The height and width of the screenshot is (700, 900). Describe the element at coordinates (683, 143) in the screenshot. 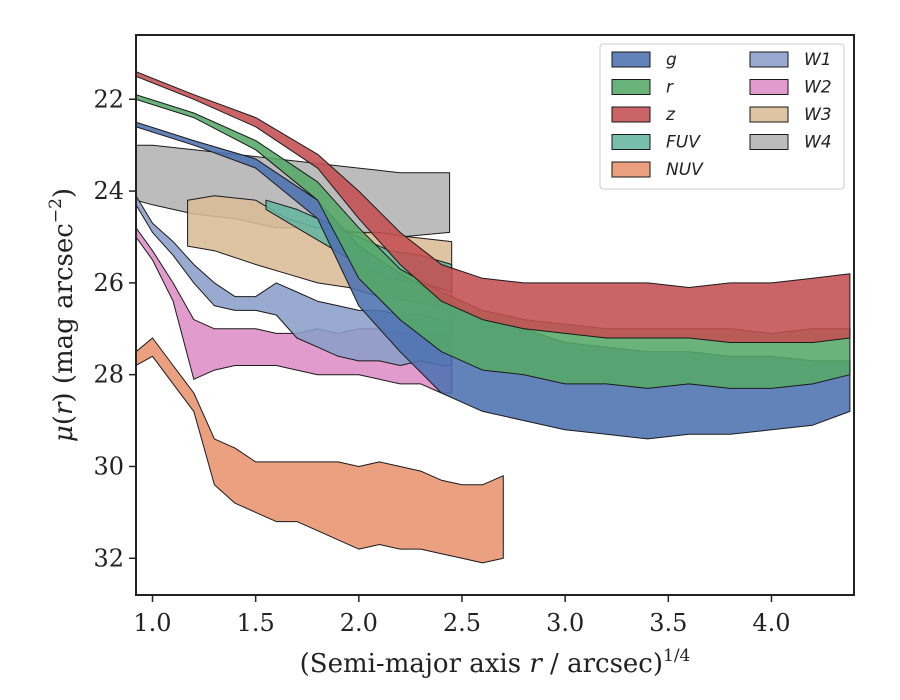

I see `legend-label-fuv: FUV` at that location.